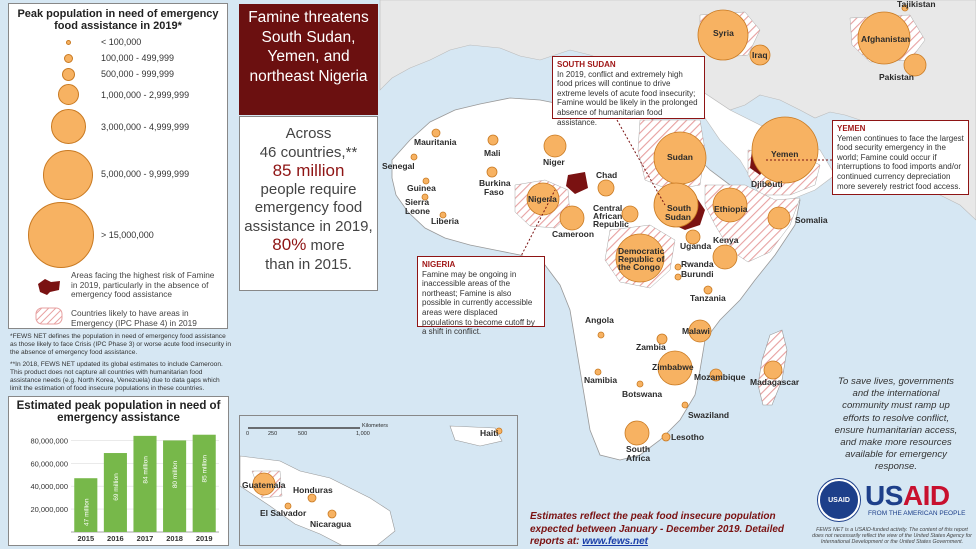 This screenshot has height=549, width=976. What do you see at coordinates (121, 42) in the screenshot?
I see `legend-size-1: < 100,000` at bounding box center [121, 42].